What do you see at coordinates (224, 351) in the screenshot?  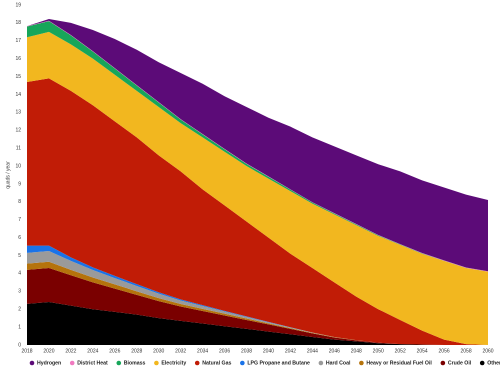 I see `x-tick-label: 2036` at bounding box center [224, 351].